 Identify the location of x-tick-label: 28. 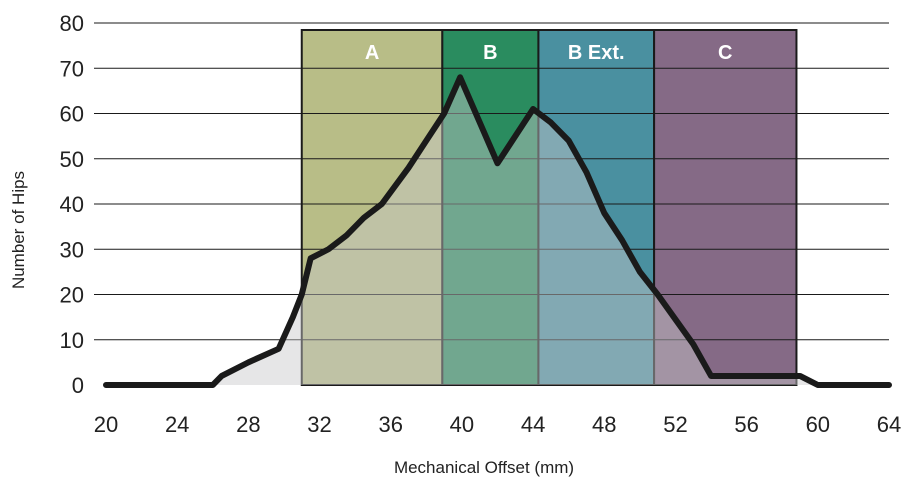
(248, 424).